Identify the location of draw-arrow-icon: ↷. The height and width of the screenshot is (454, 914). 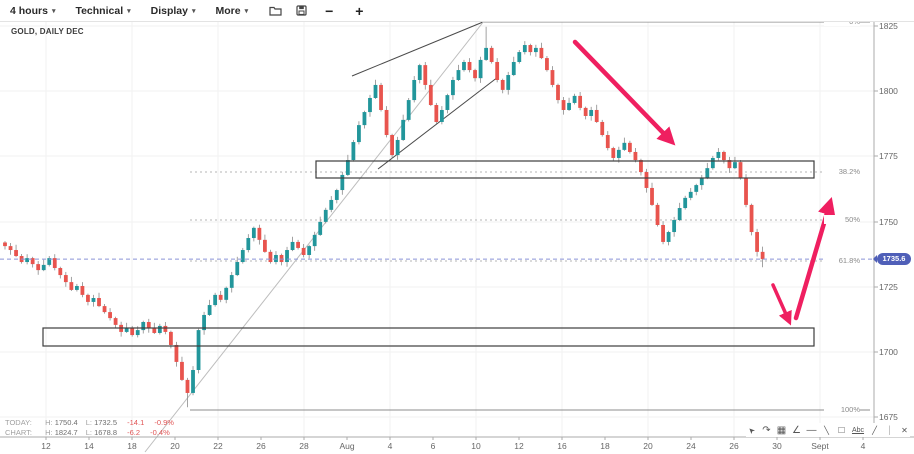
(766, 430).